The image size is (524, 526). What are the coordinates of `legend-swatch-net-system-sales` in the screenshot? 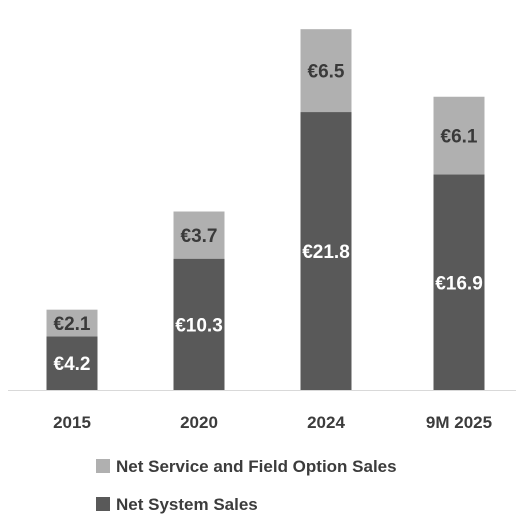 It's located at (103, 504).